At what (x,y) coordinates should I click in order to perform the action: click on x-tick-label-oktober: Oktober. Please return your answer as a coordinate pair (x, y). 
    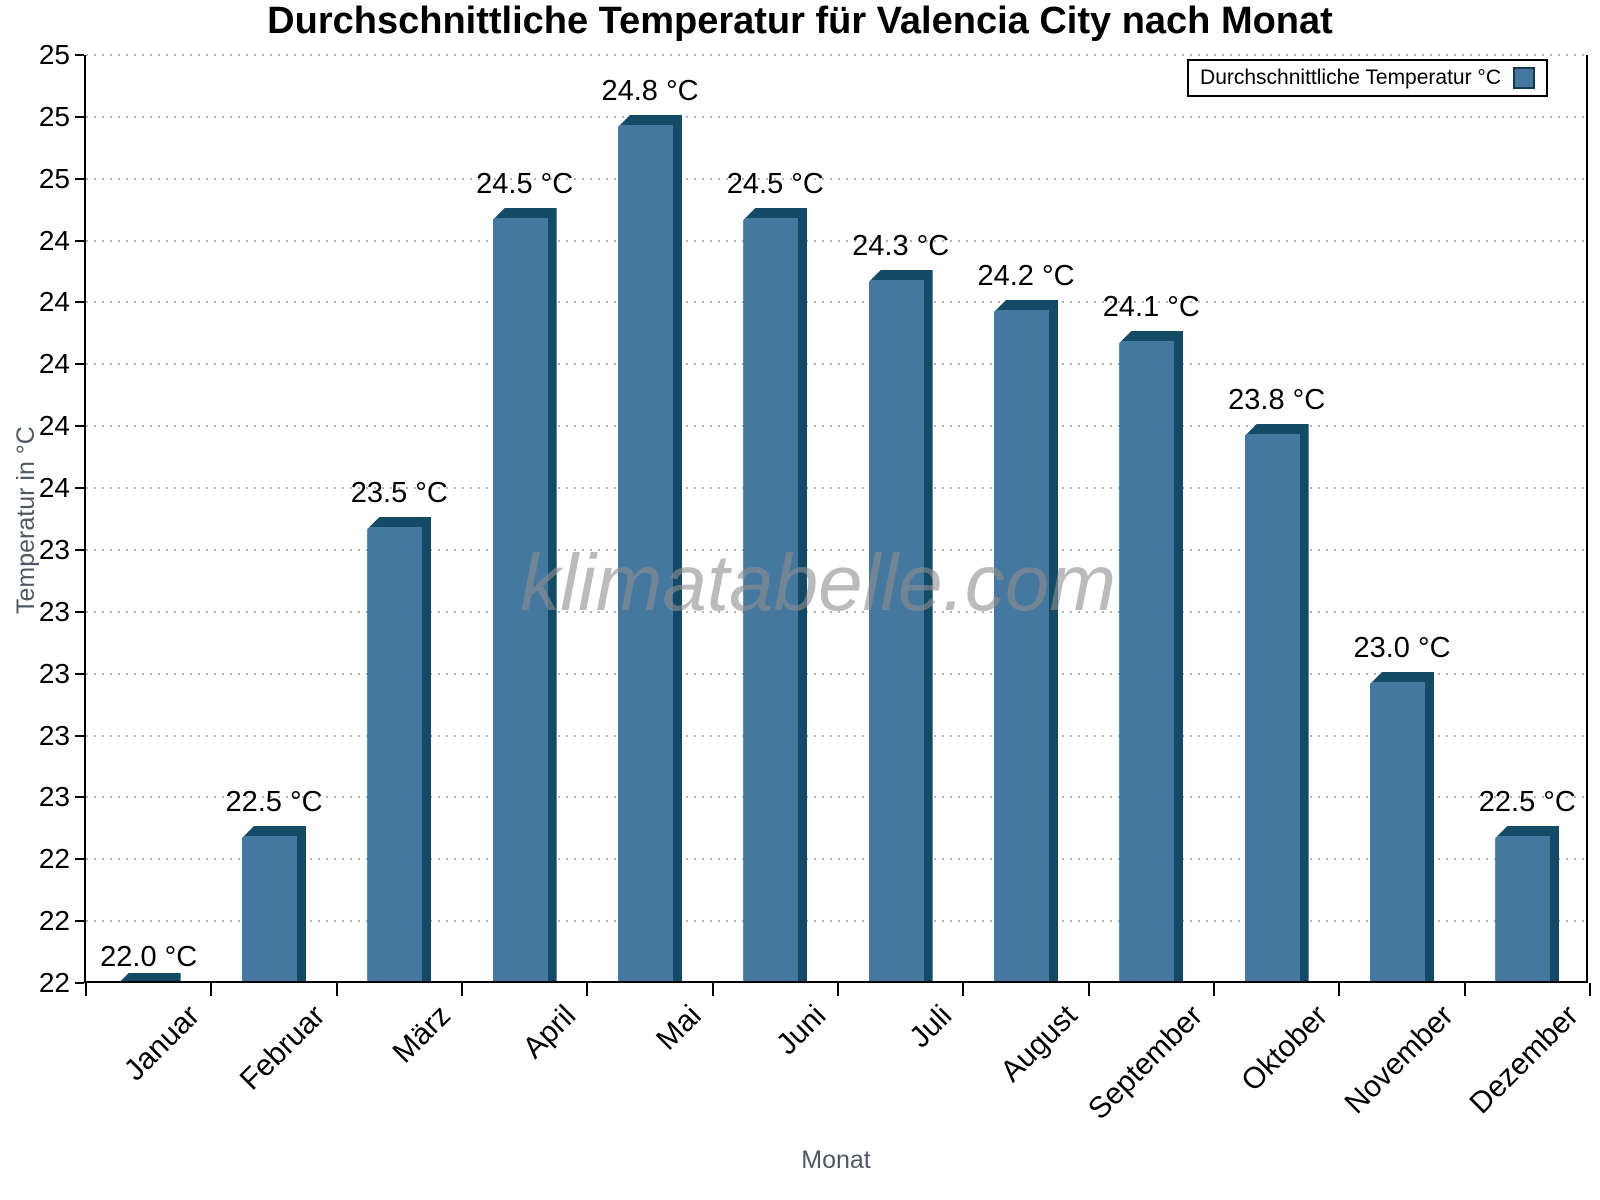
    Looking at the image, I should click on (1285, 1048).